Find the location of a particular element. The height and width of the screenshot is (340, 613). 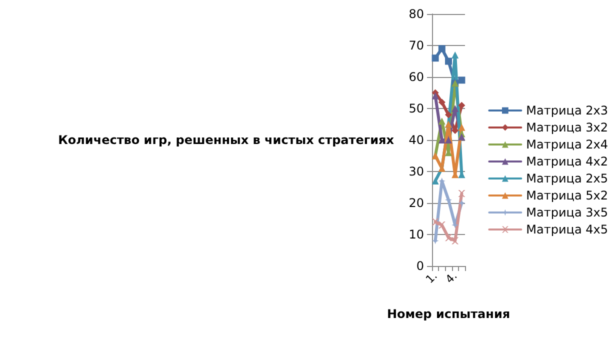

x-axis-title: Номер испытания is located at coordinates (448, 314).